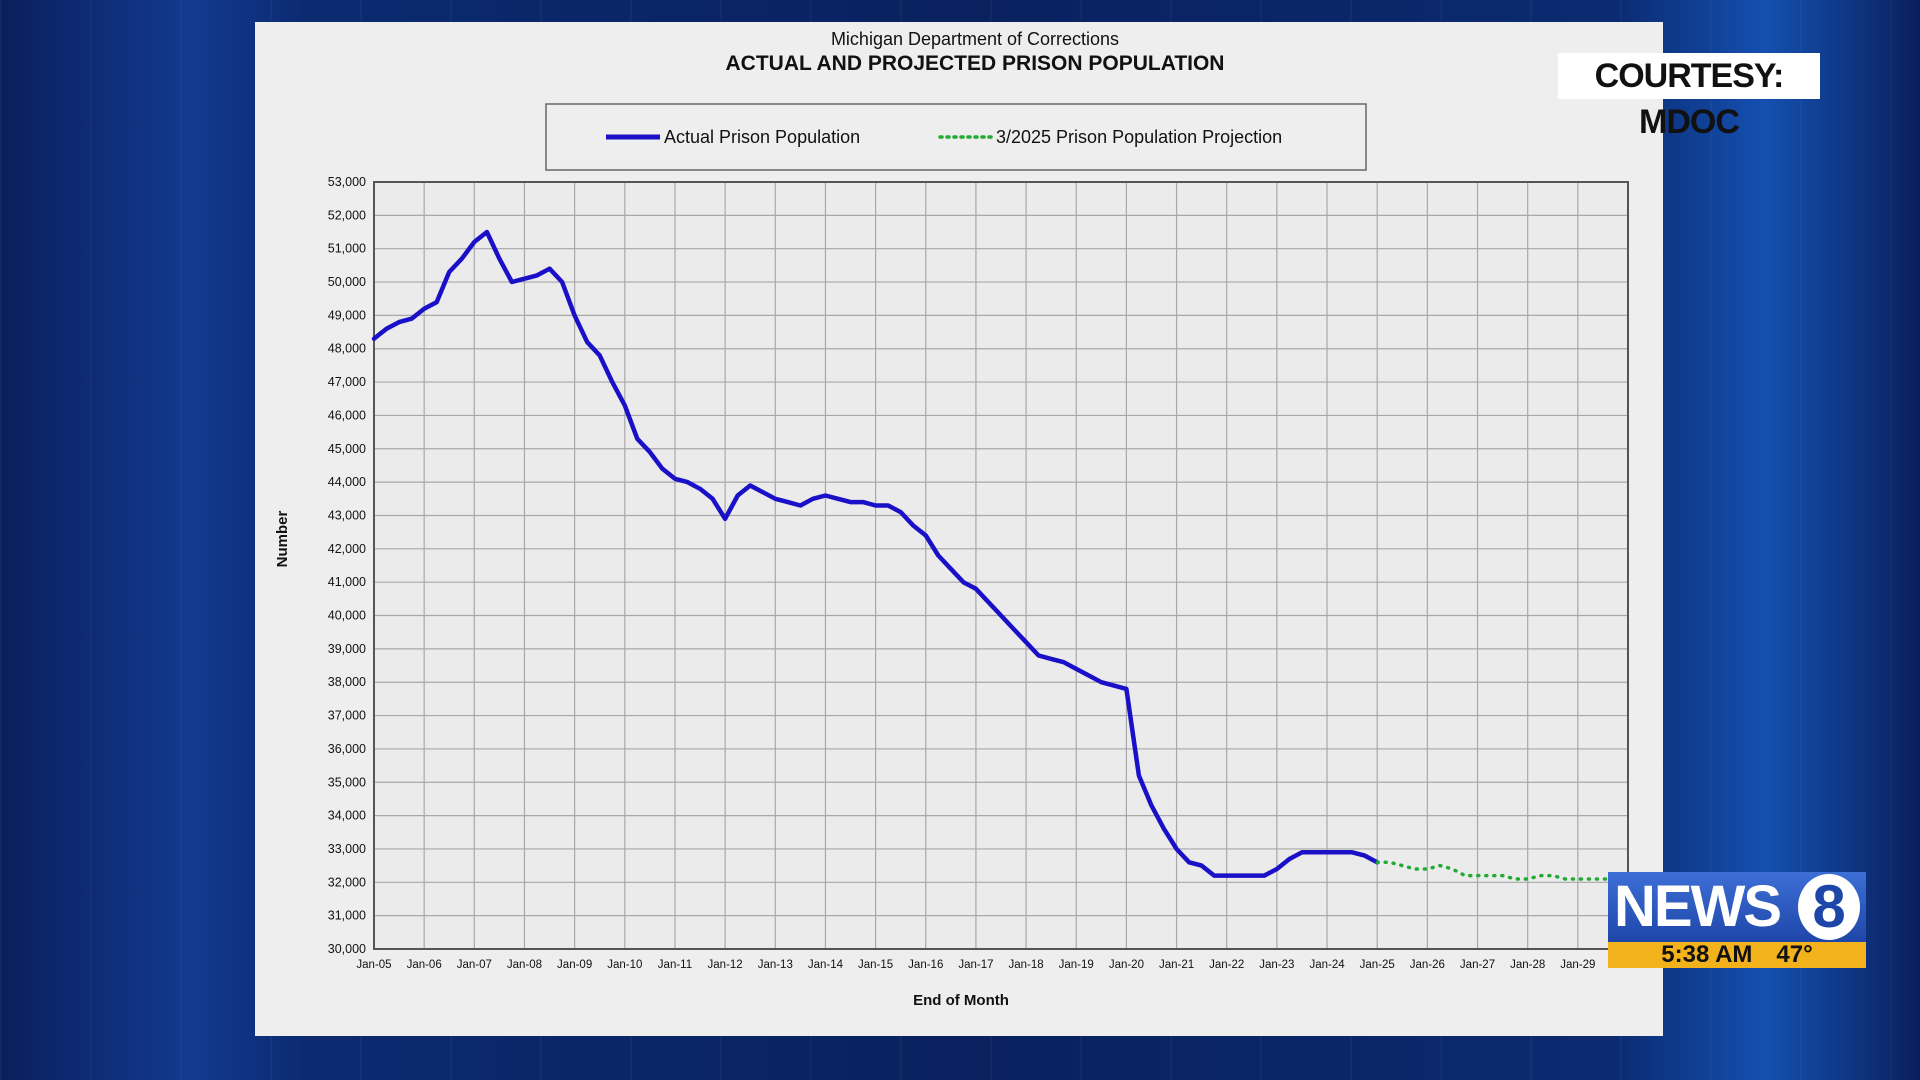 This screenshot has width=1920, height=1080. I want to click on x-tick-label: Jan-17, so click(975, 965).